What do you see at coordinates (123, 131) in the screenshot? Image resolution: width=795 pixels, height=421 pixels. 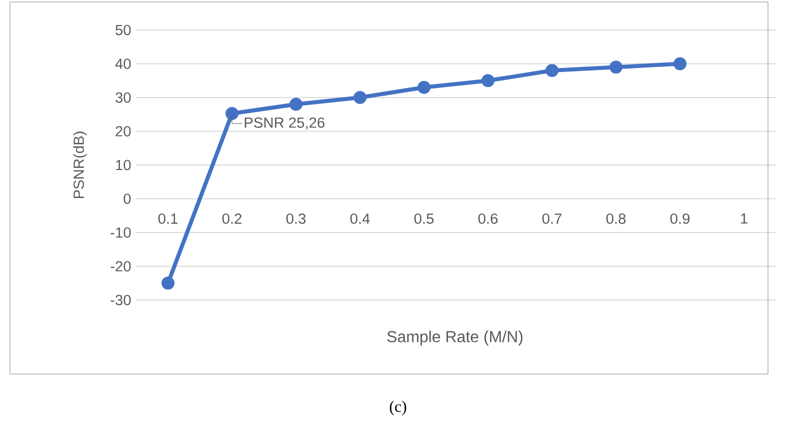 I see `y-tick-label: 20` at bounding box center [123, 131].